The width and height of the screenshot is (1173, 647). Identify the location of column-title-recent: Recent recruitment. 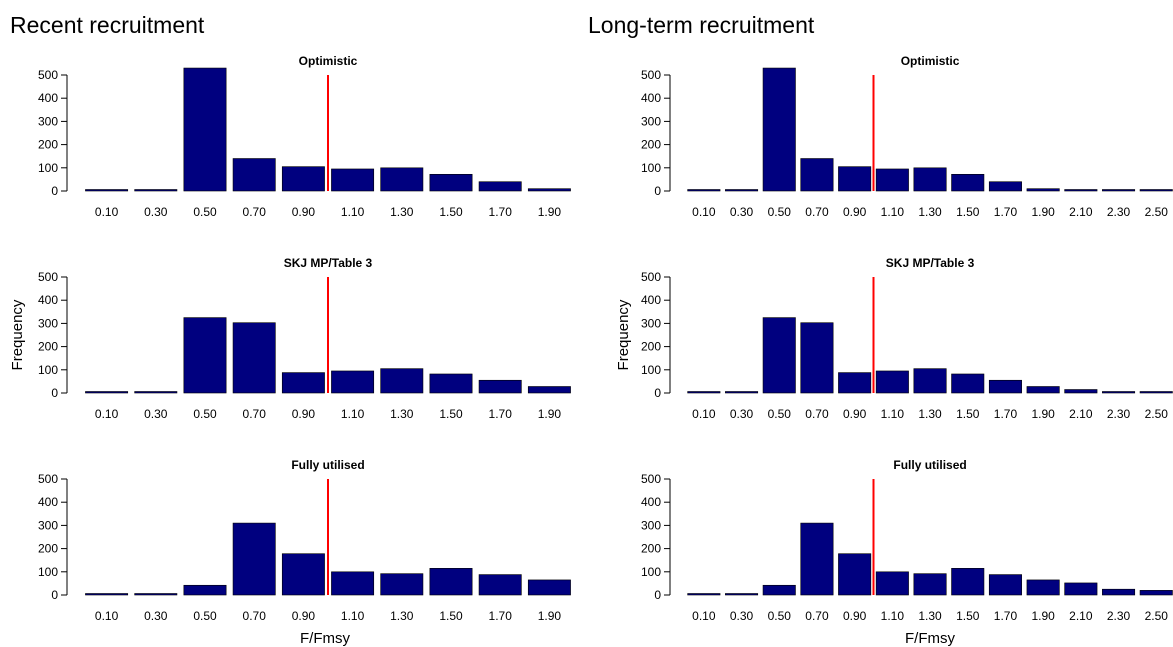
(107, 25).